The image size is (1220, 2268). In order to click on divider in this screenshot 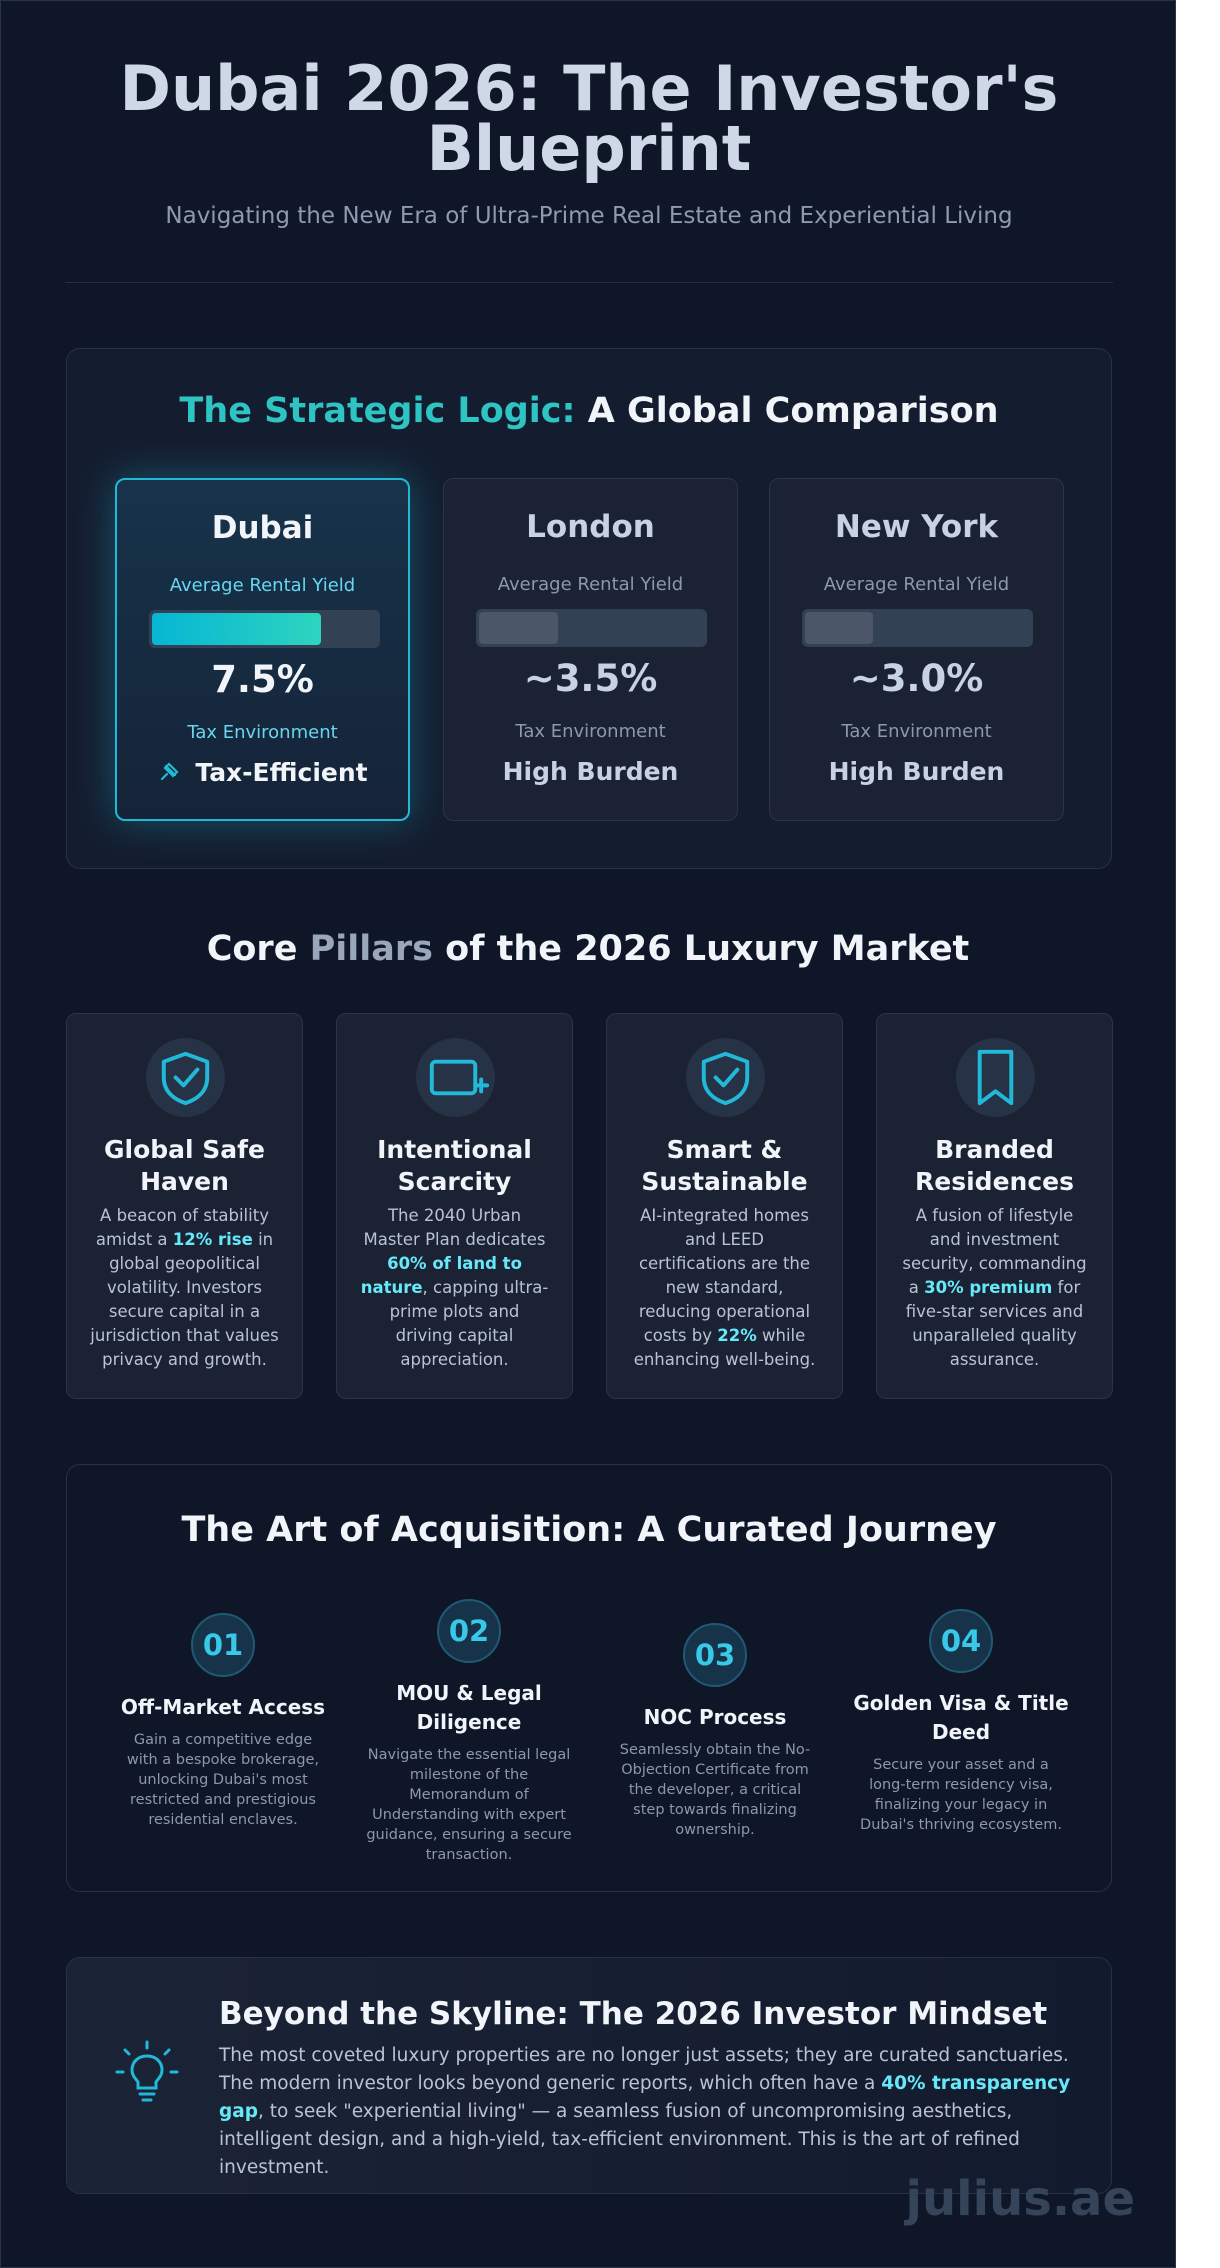, I will do `click(589, 282)`.